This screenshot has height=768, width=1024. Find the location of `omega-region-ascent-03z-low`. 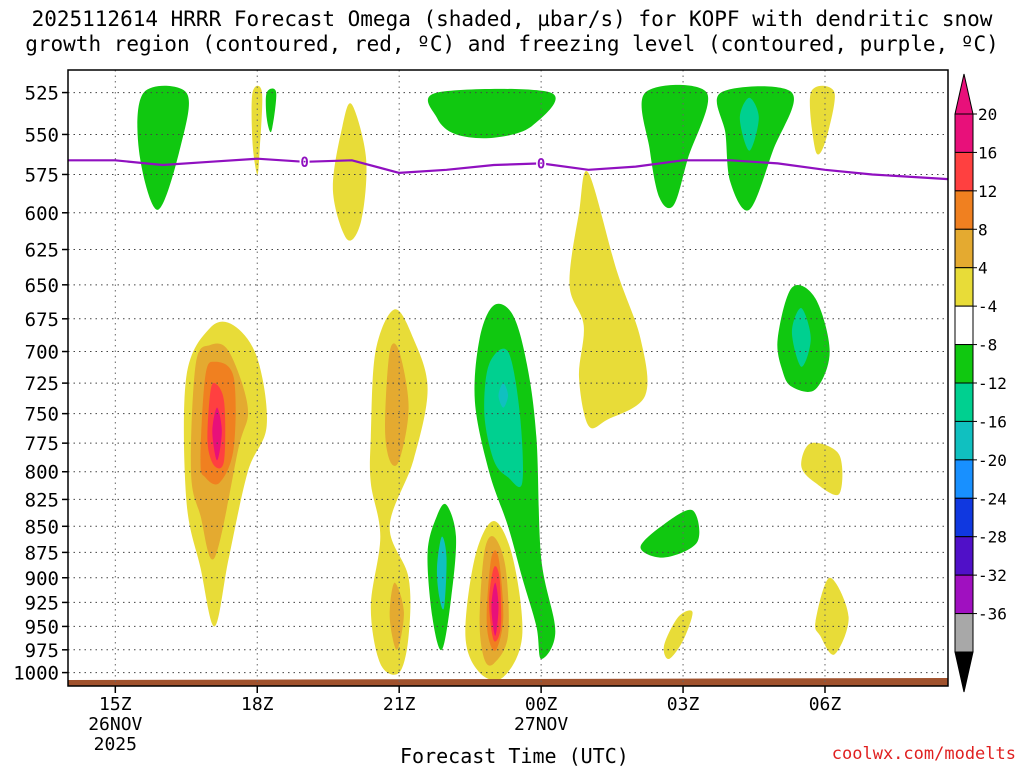

omega-region-ascent-03z-low is located at coordinates (670, 533).